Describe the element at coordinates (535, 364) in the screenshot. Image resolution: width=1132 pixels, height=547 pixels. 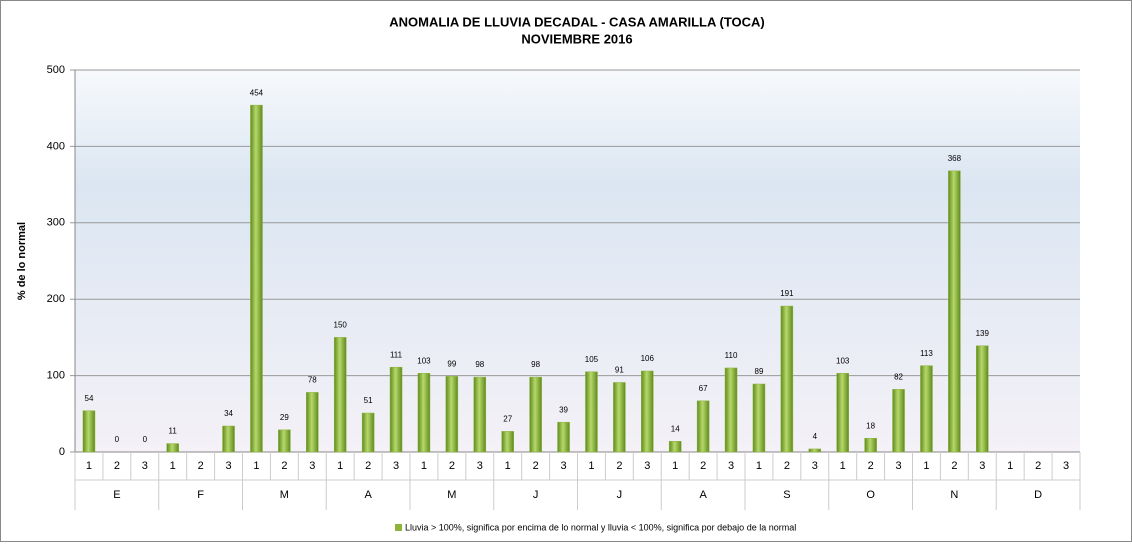
I see `value-label: 98` at that location.